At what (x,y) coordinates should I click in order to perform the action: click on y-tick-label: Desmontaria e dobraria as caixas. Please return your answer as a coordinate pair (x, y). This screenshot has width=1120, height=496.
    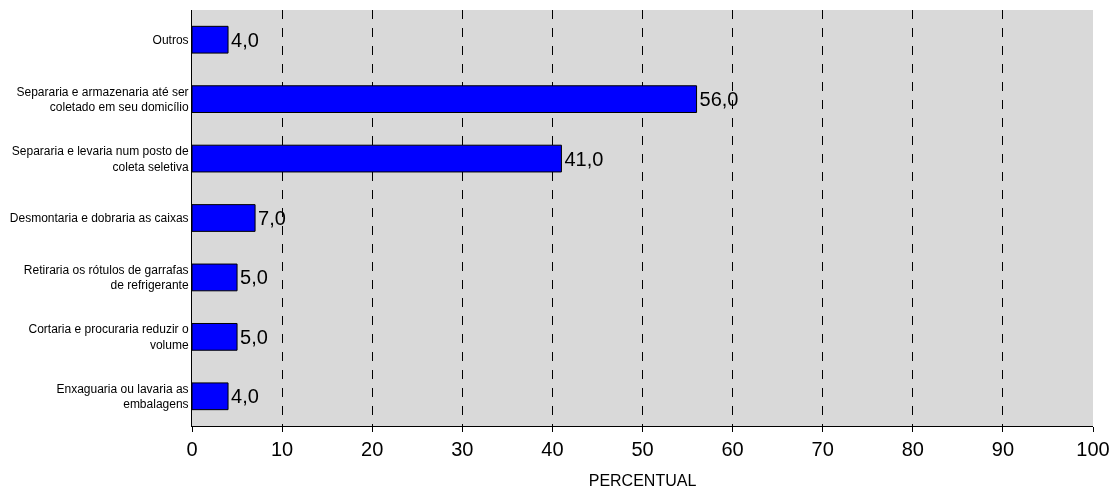
    Looking at the image, I should click on (99, 218).